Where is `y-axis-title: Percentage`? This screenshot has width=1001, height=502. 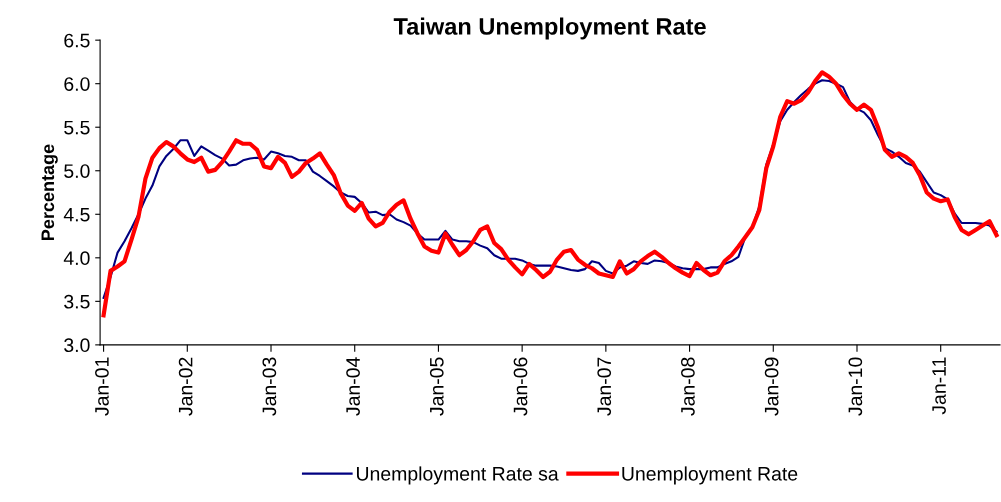
y-axis-title: Percentage is located at coordinates (49, 192).